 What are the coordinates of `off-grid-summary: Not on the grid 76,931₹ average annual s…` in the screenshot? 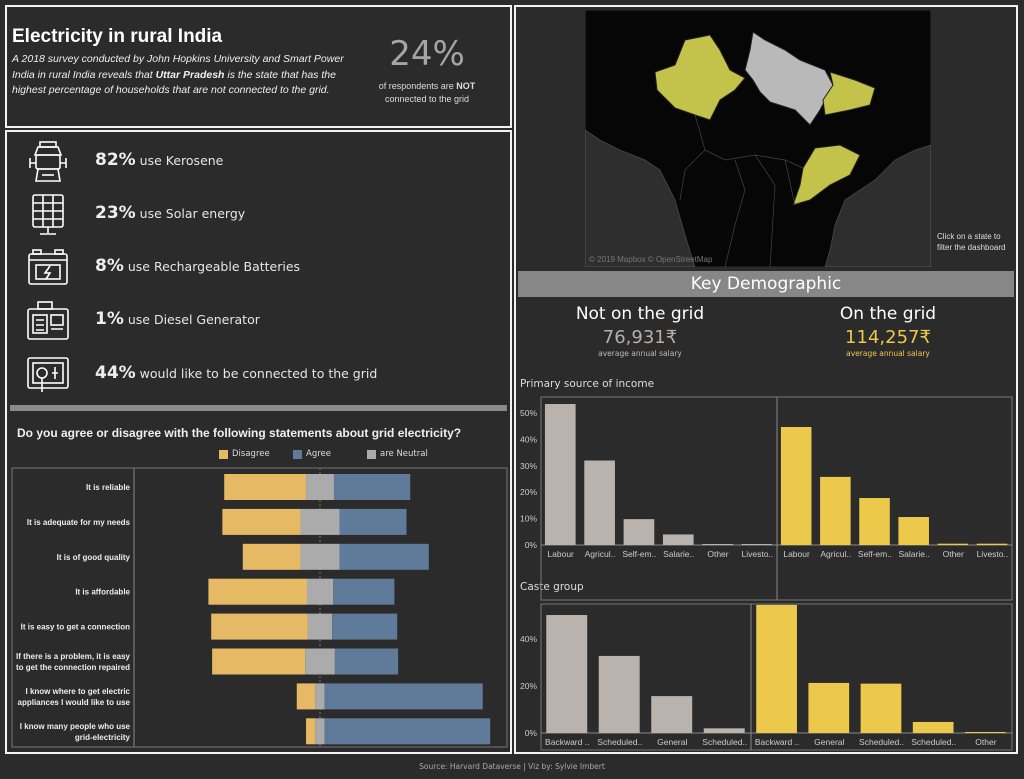 It's located at (640, 331).